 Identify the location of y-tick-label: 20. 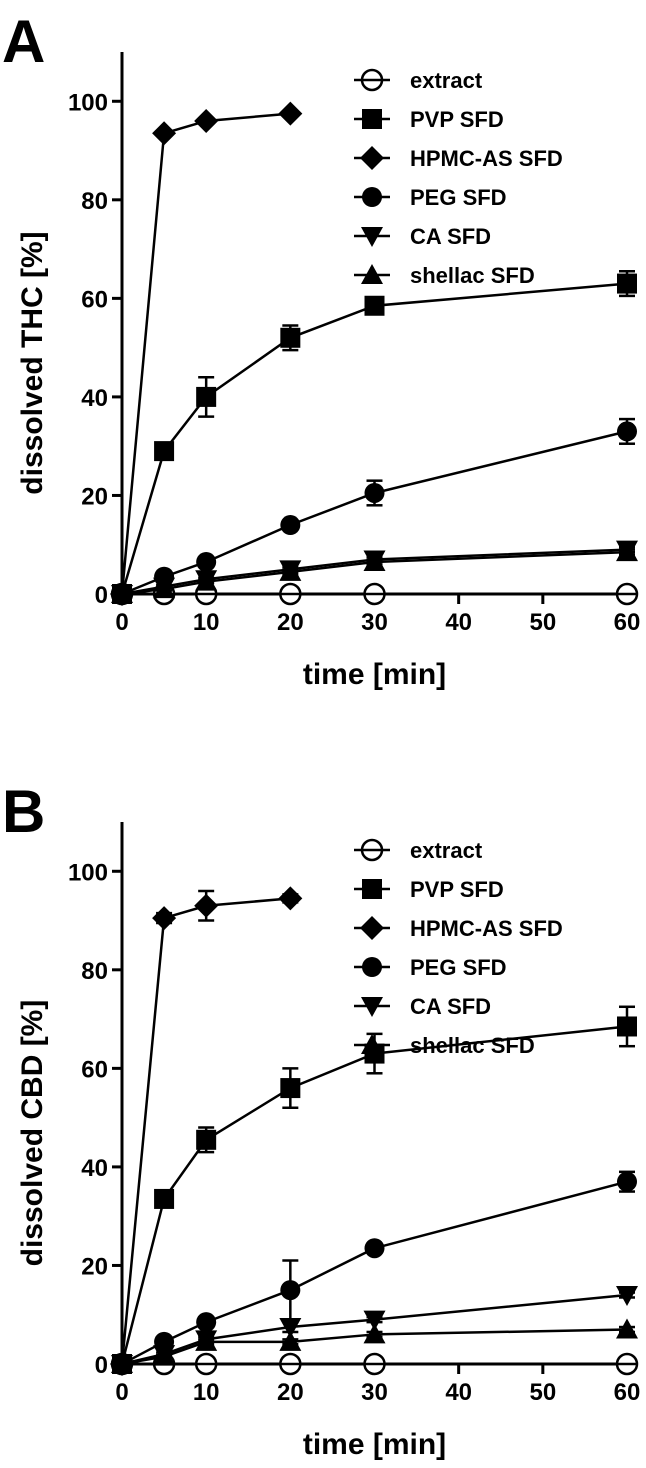
(94, 496).